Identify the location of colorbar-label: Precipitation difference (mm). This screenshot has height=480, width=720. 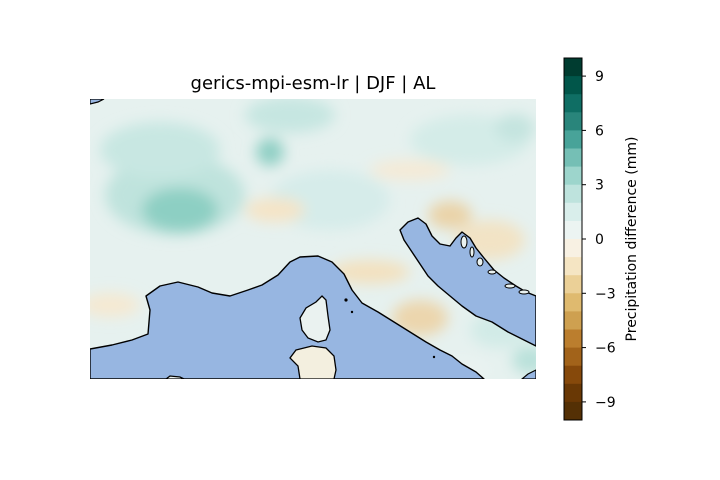
(632, 239).